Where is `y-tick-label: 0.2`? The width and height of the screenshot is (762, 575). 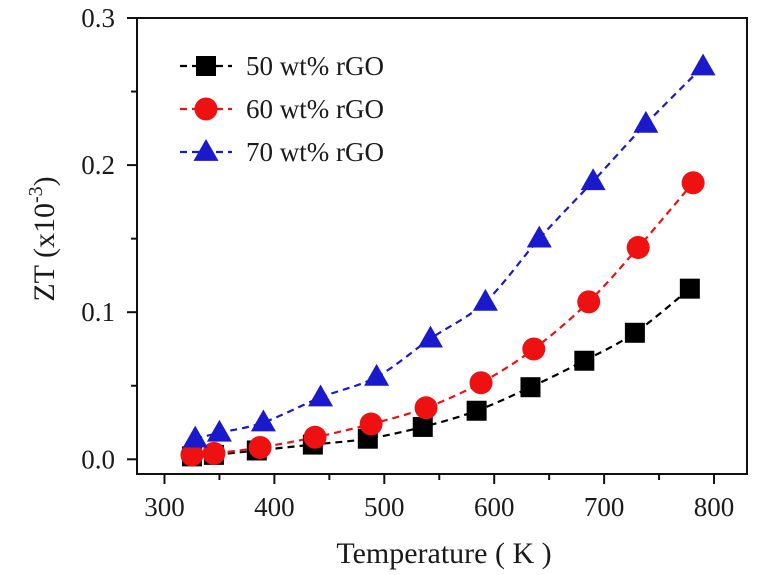
y-tick-label: 0.2 is located at coordinates (98, 165).